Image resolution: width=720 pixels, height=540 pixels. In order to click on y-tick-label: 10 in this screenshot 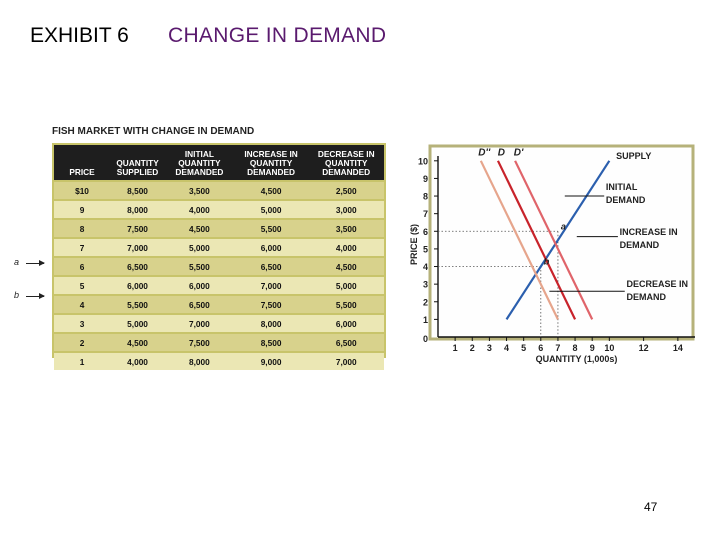, I will do `click(423, 161)`.